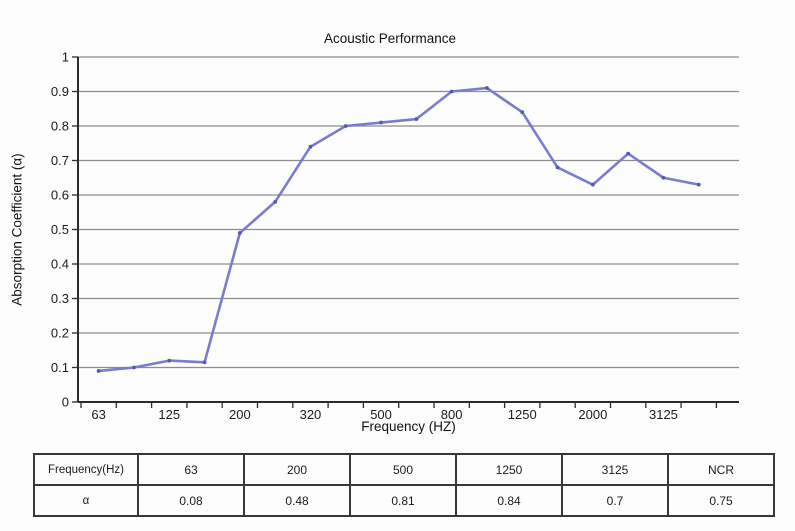 The image size is (795, 531). Describe the element at coordinates (390, 38) in the screenshot. I see `chart-title: Acoustic Performance` at that location.